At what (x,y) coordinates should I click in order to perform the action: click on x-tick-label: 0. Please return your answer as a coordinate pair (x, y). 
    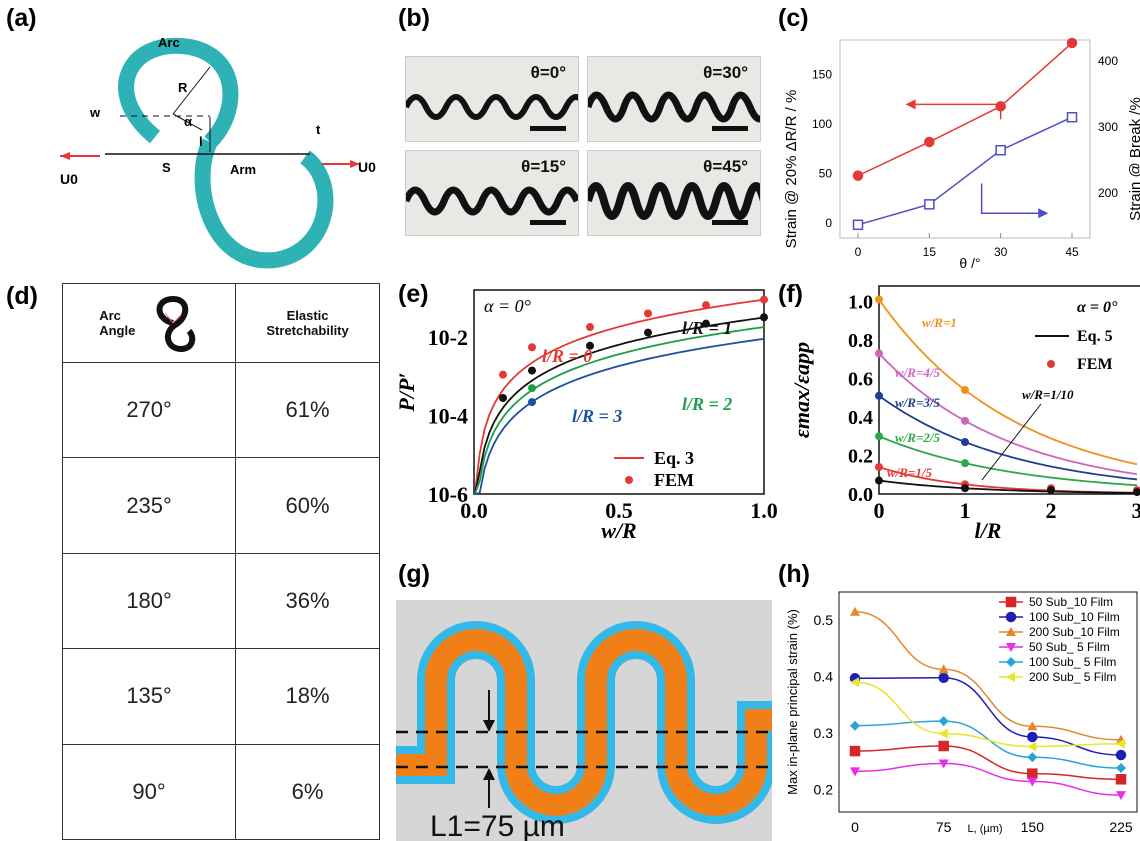
    Looking at the image, I should click on (879, 510).